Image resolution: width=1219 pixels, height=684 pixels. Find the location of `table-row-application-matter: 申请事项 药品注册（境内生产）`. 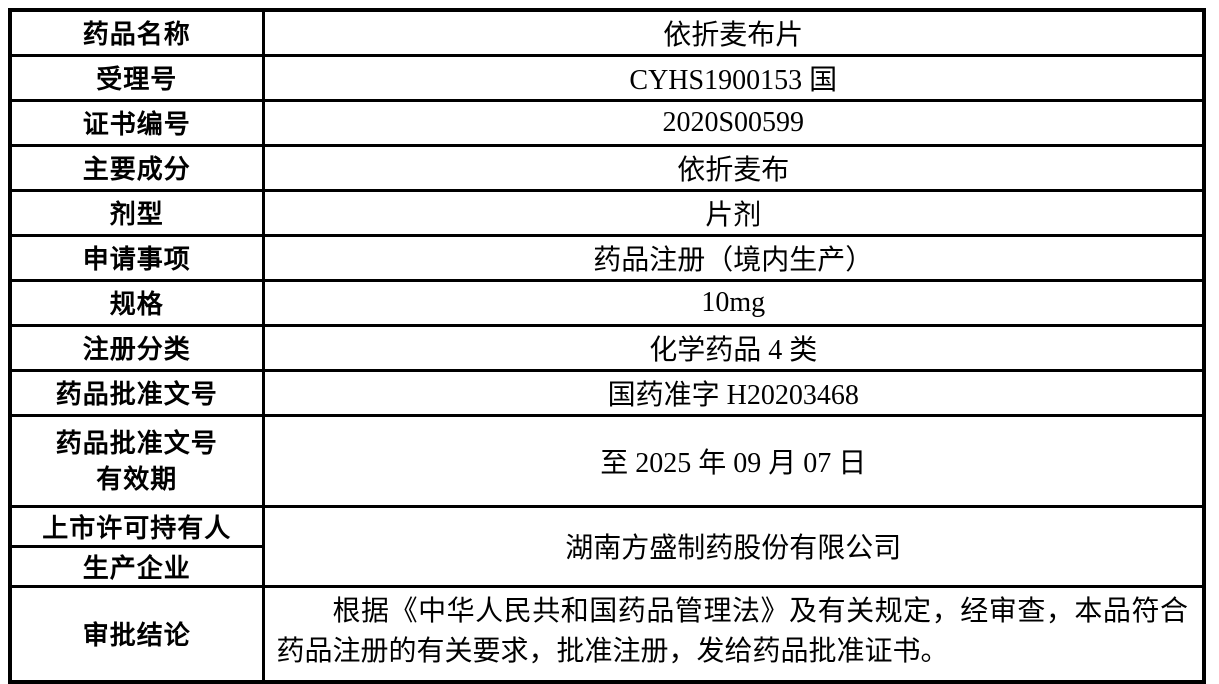

table-row-application-matter: 申请事项 药品注册（境内生产） is located at coordinates (607, 257).